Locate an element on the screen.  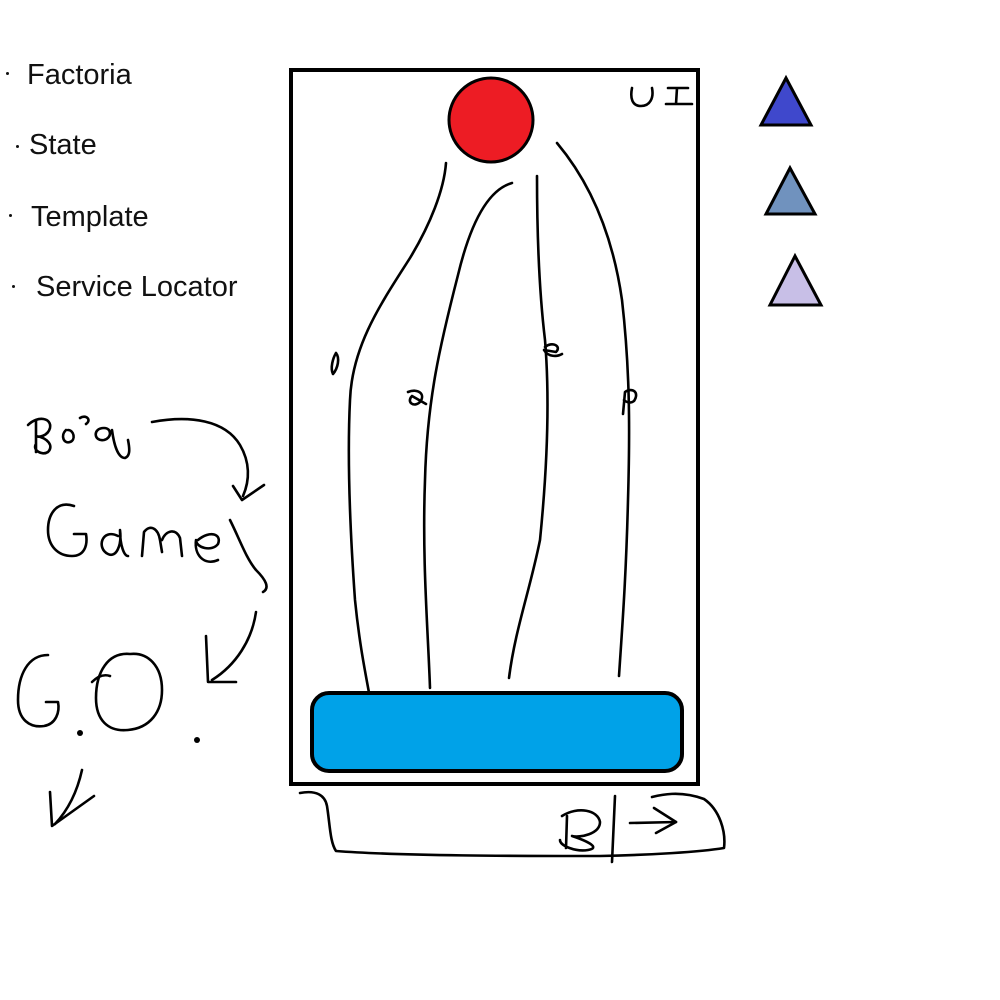
handwriting-game-e is located at coordinates (207, 547).